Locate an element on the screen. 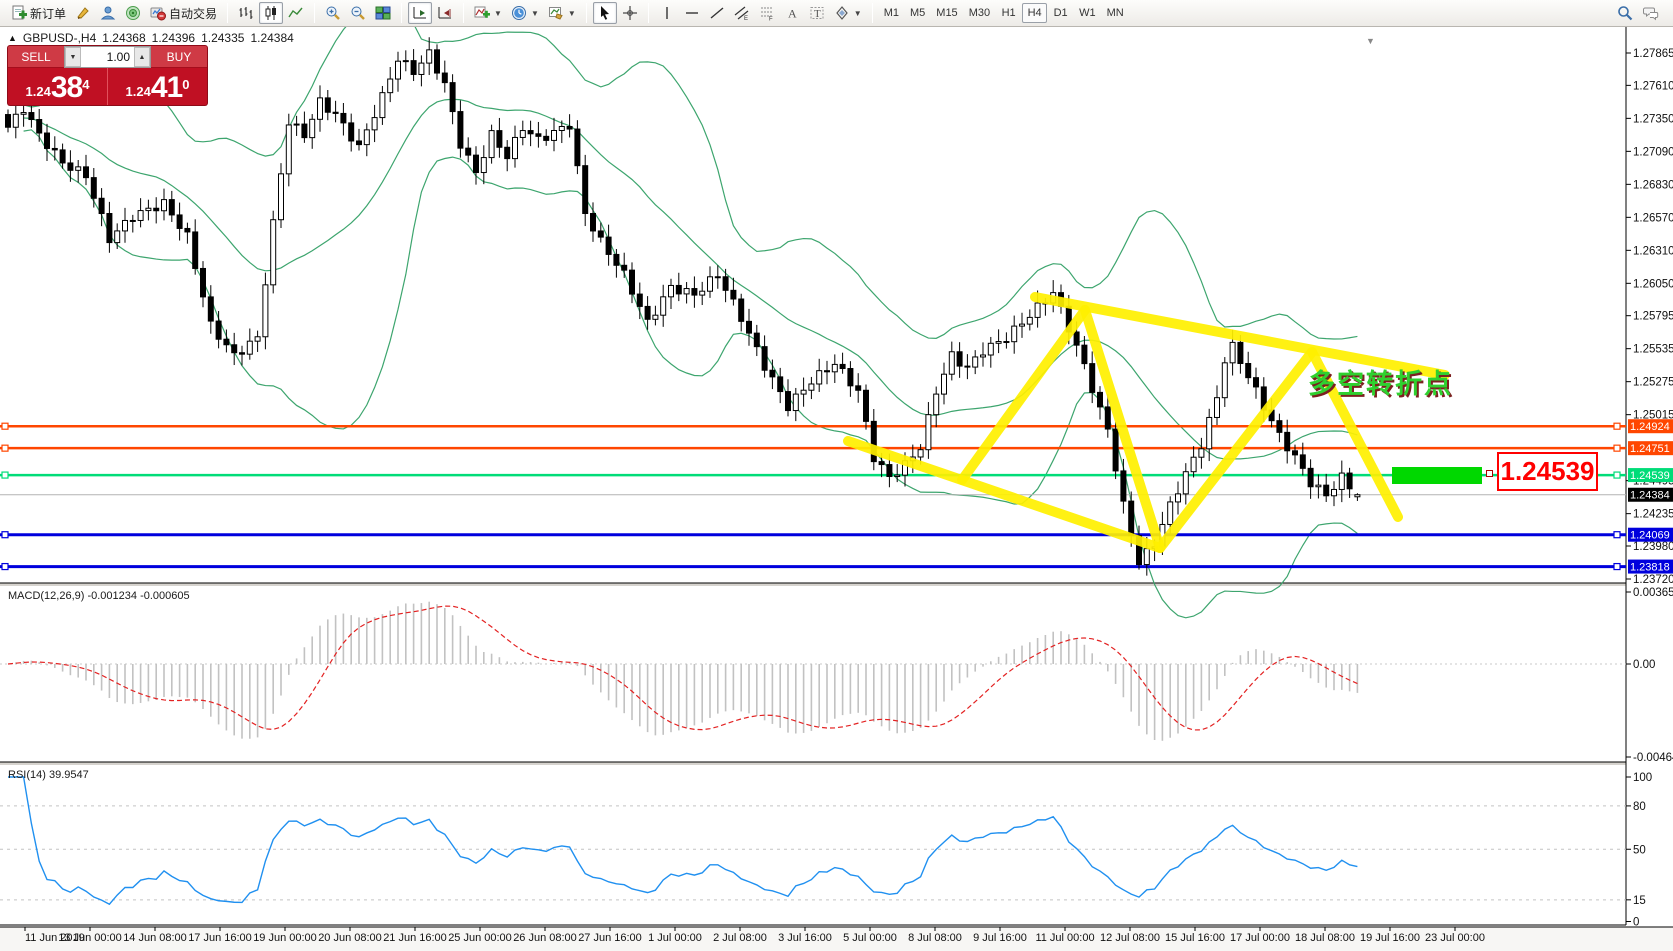  search-icon is located at coordinates (1625, 13).